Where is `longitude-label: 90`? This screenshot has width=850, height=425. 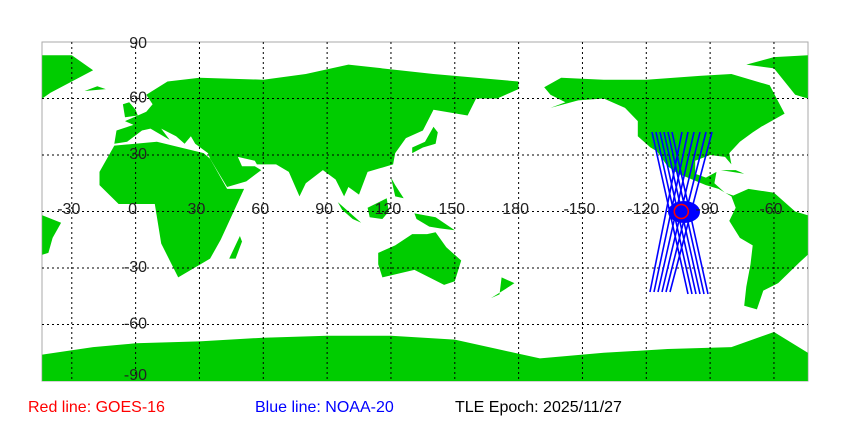
longitude-label: 90 is located at coordinates (324, 209).